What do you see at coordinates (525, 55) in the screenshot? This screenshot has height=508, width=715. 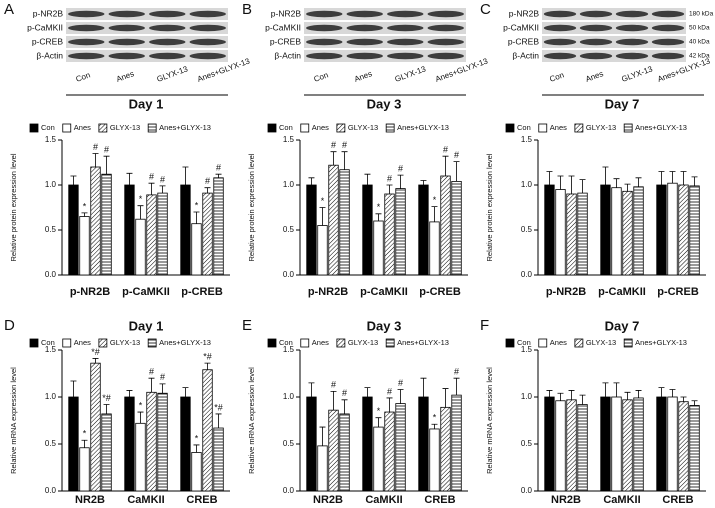 I see `blot-label: β-Actin` at bounding box center [525, 55].